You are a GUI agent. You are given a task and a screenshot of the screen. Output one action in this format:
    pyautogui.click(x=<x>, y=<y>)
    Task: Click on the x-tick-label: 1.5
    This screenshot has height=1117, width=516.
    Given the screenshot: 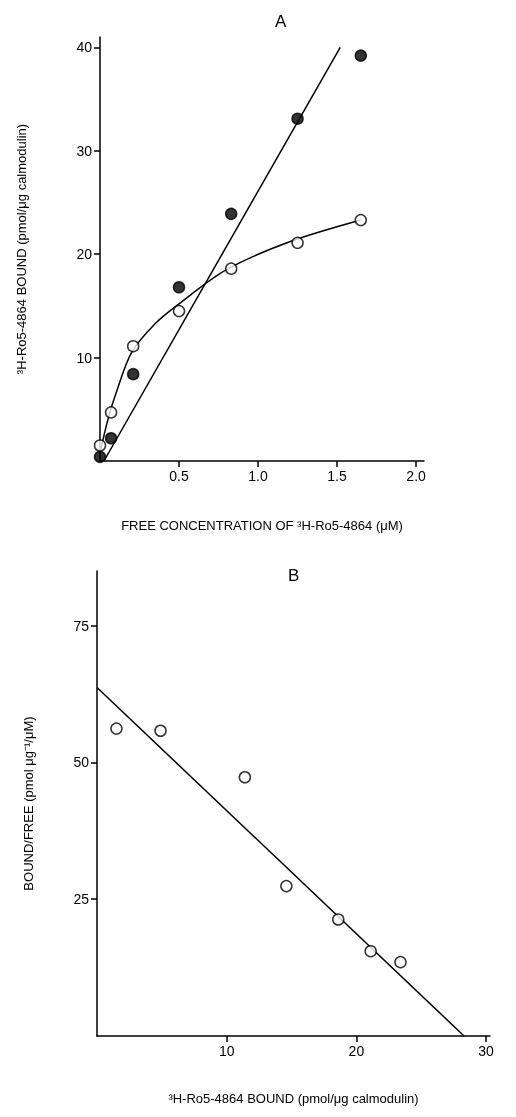 What is the action you would take?
    pyautogui.click(x=337, y=476)
    